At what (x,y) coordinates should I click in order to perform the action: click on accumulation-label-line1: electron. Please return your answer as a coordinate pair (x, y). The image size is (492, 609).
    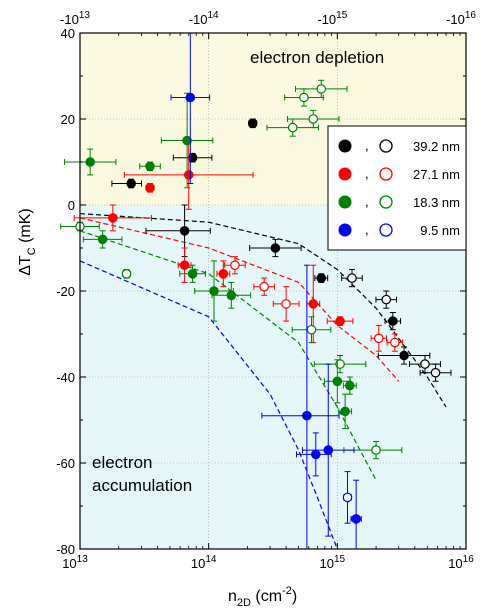
    Looking at the image, I should click on (122, 462).